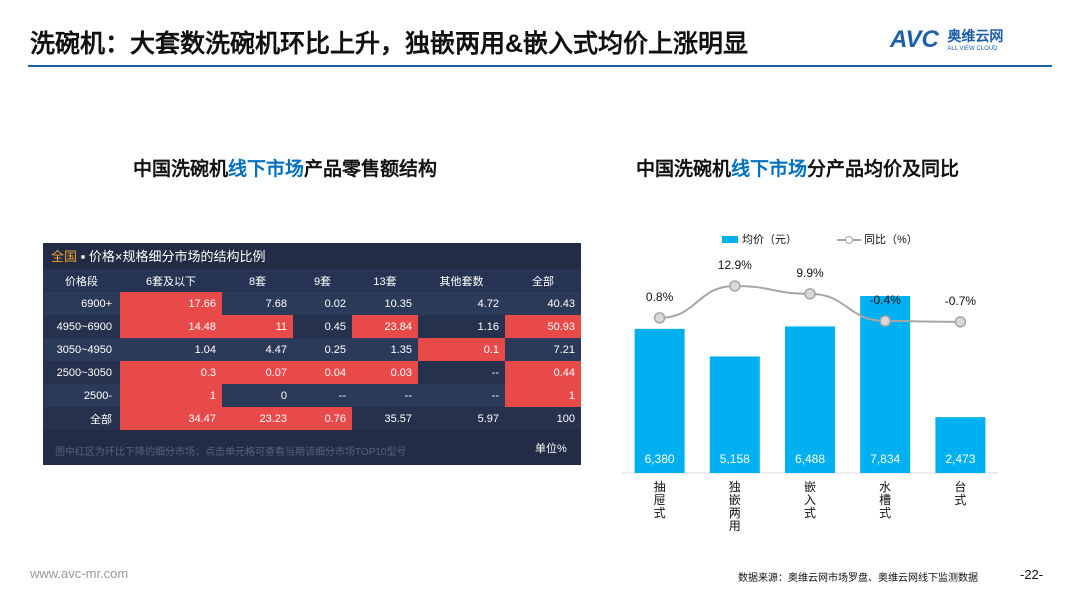 The image size is (1080, 608). What do you see at coordinates (171, 418) in the screenshot?
I see `table-cell: 34.47` at bounding box center [171, 418].